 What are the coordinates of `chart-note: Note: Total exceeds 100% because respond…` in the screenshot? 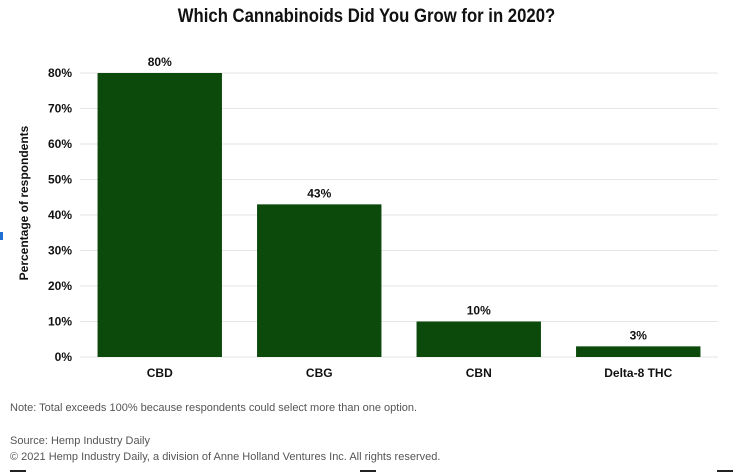 It's located at (214, 408).